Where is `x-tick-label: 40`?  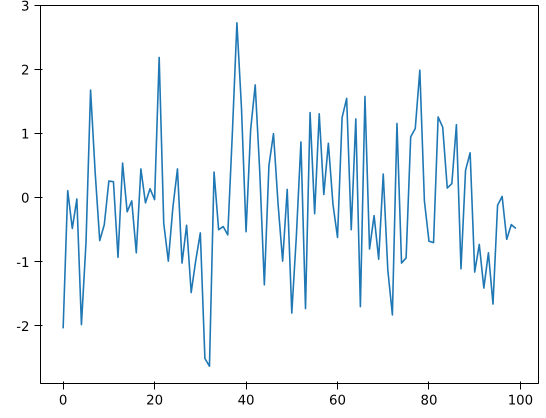 x-tick-label: 40 is located at coordinates (246, 401).